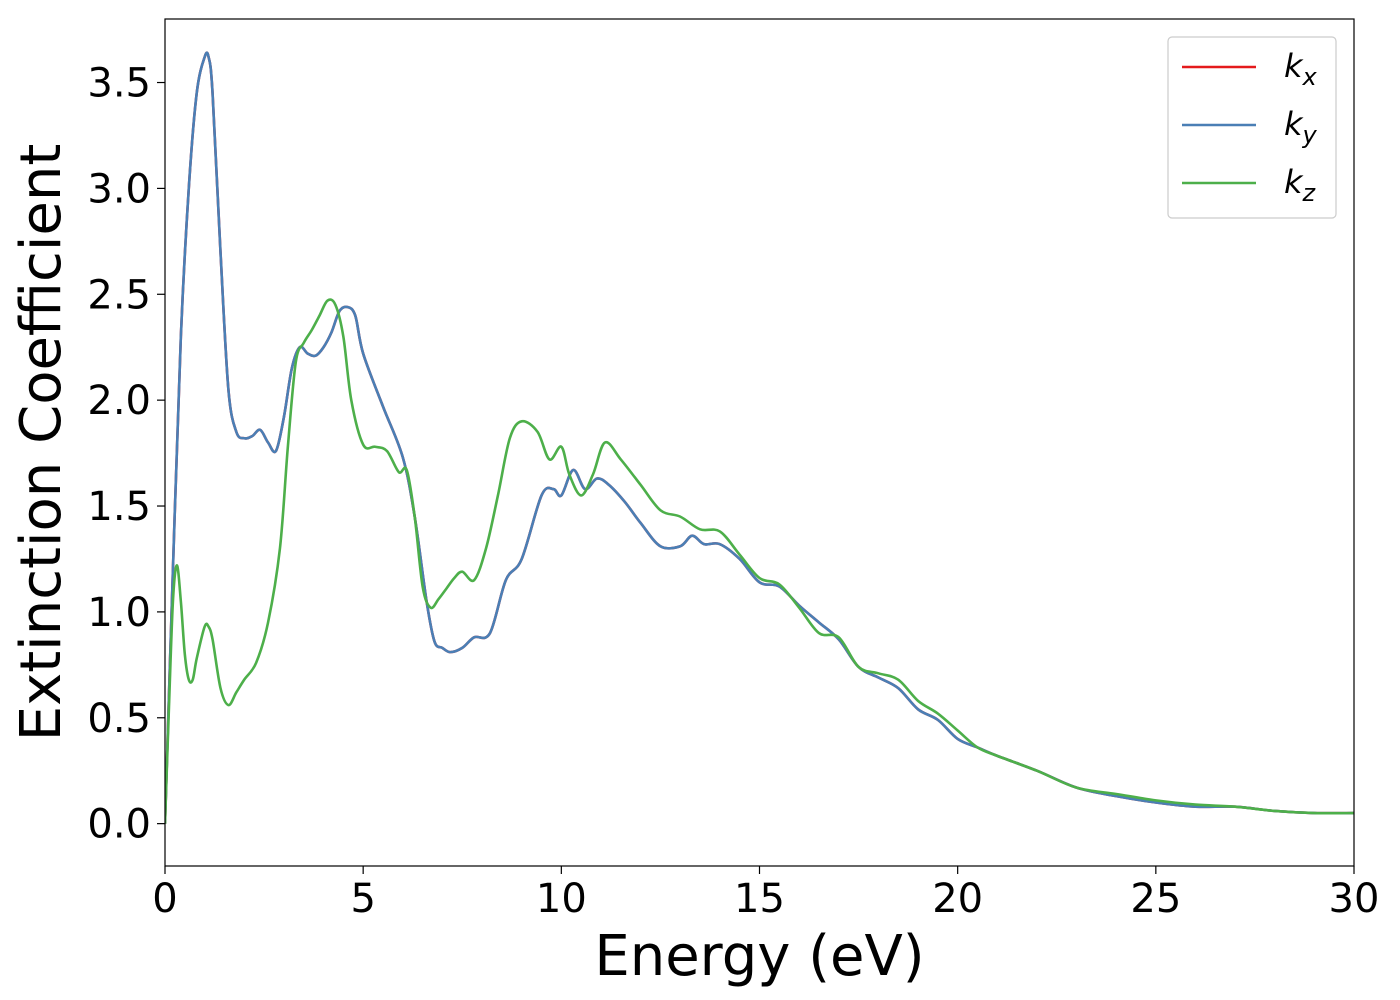 This screenshot has height=1000, width=1400. I want to click on y-tick-label: 0.5, so click(119, 719).